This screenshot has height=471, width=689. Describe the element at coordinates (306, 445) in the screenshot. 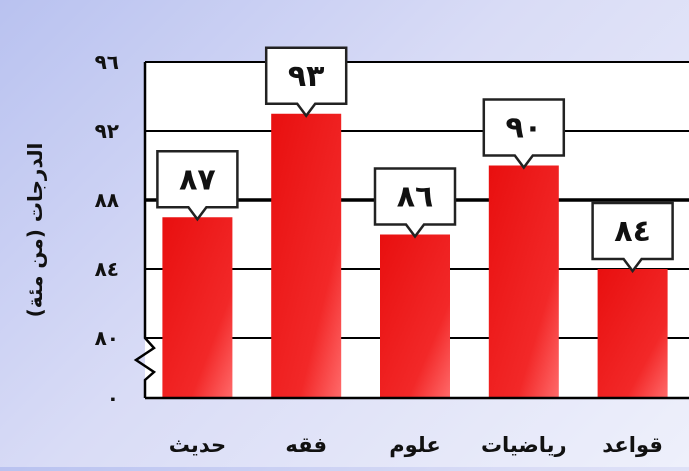

I see `category-label-1: فقه` at that location.